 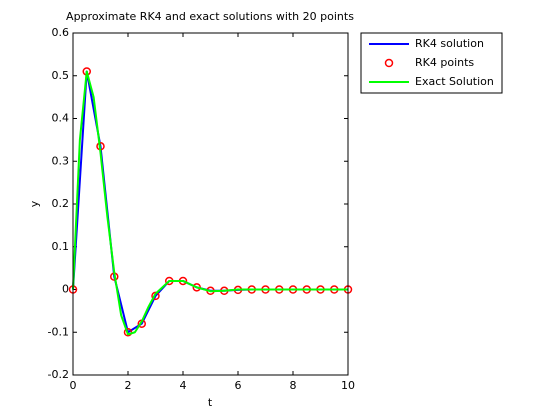 What do you see at coordinates (34, 203) in the screenshot?
I see `y-axis-label: y` at bounding box center [34, 203].